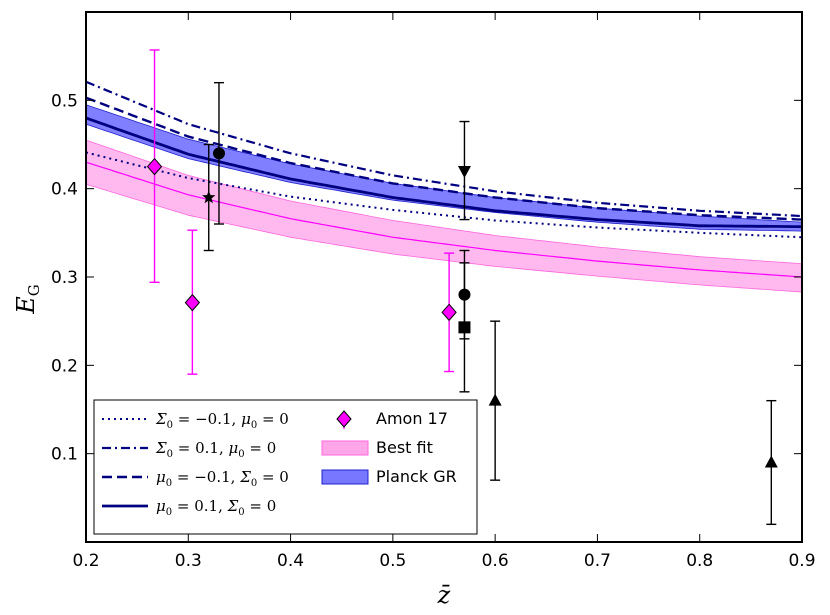 This screenshot has width=830, height=615. I want to click on legend-swatch-pink-band, so click(345, 448).